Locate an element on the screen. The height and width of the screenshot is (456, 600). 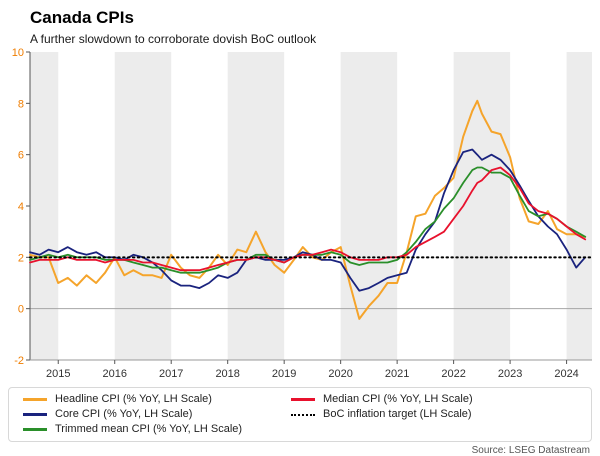
legend-item-median-cpi: Median CPI (% YoY, LH Scale) is located at coordinates (382, 399).